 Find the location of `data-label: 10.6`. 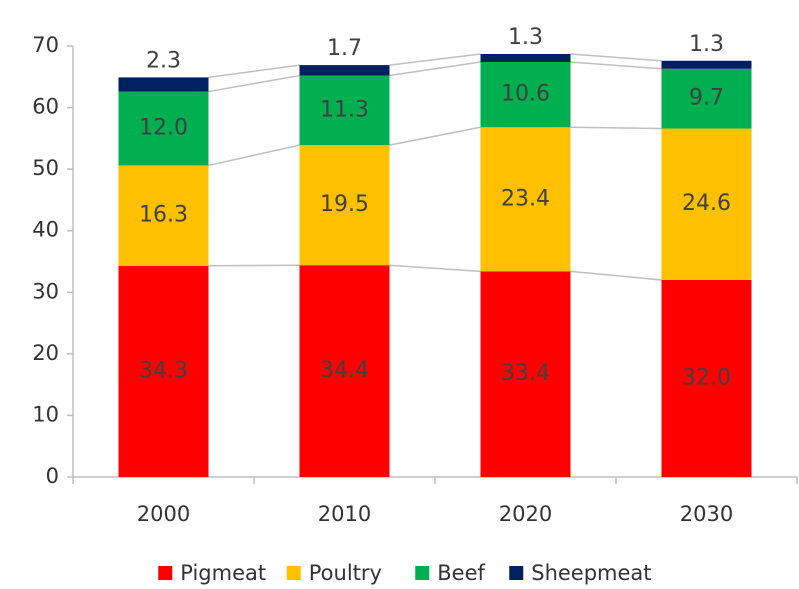

data-label: 10.6 is located at coordinates (525, 94).